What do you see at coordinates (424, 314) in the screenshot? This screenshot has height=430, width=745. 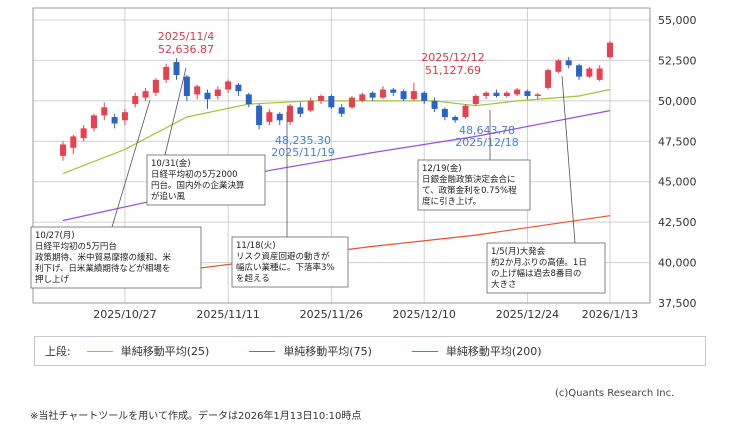 I see `x-tick-label: 2025/12/10` at bounding box center [424, 314].